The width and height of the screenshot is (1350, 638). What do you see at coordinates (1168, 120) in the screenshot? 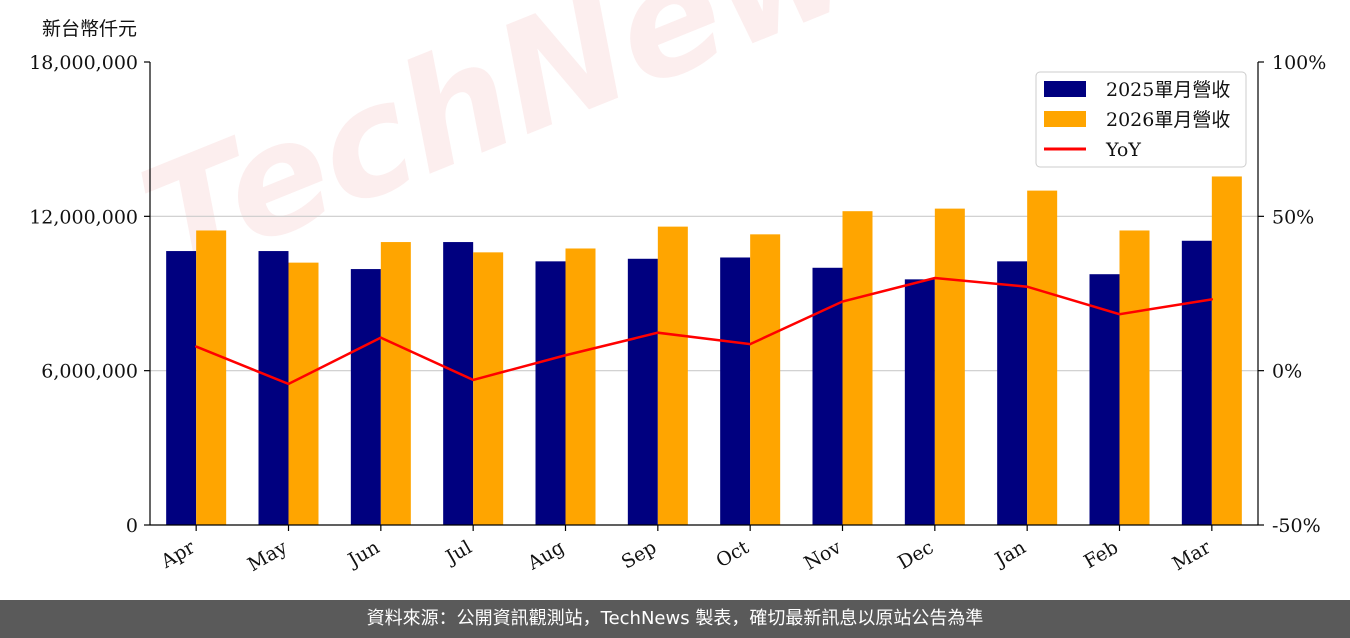
I see `legend-label: 2026單月營收` at bounding box center [1168, 120].